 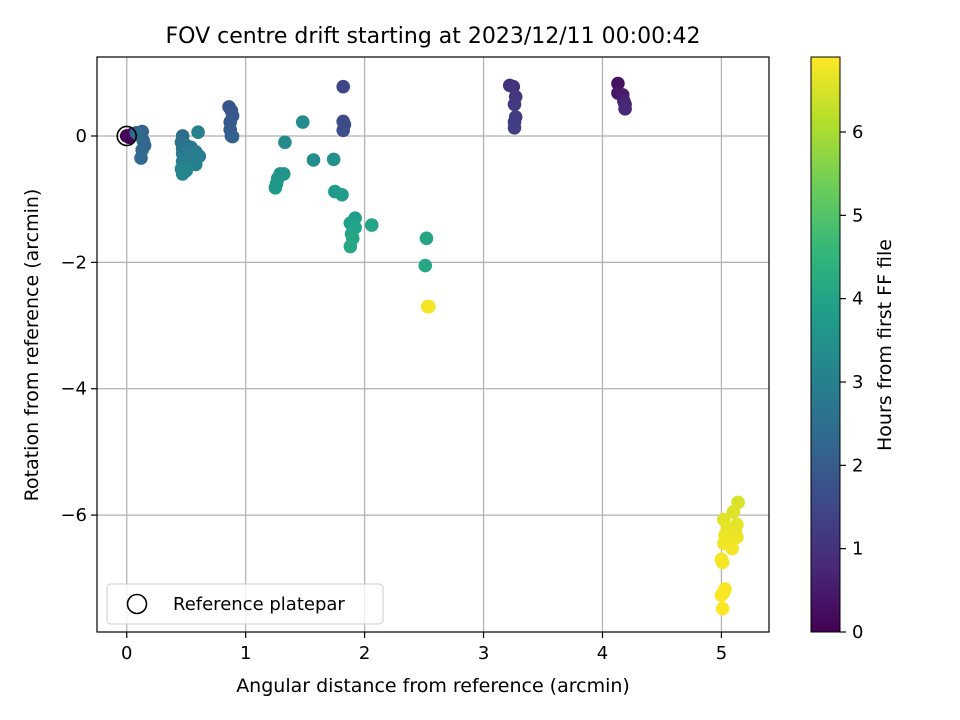 I want to click on y-axis-ticks: 0 −2 −4 −6, so click(x=78, y=326).